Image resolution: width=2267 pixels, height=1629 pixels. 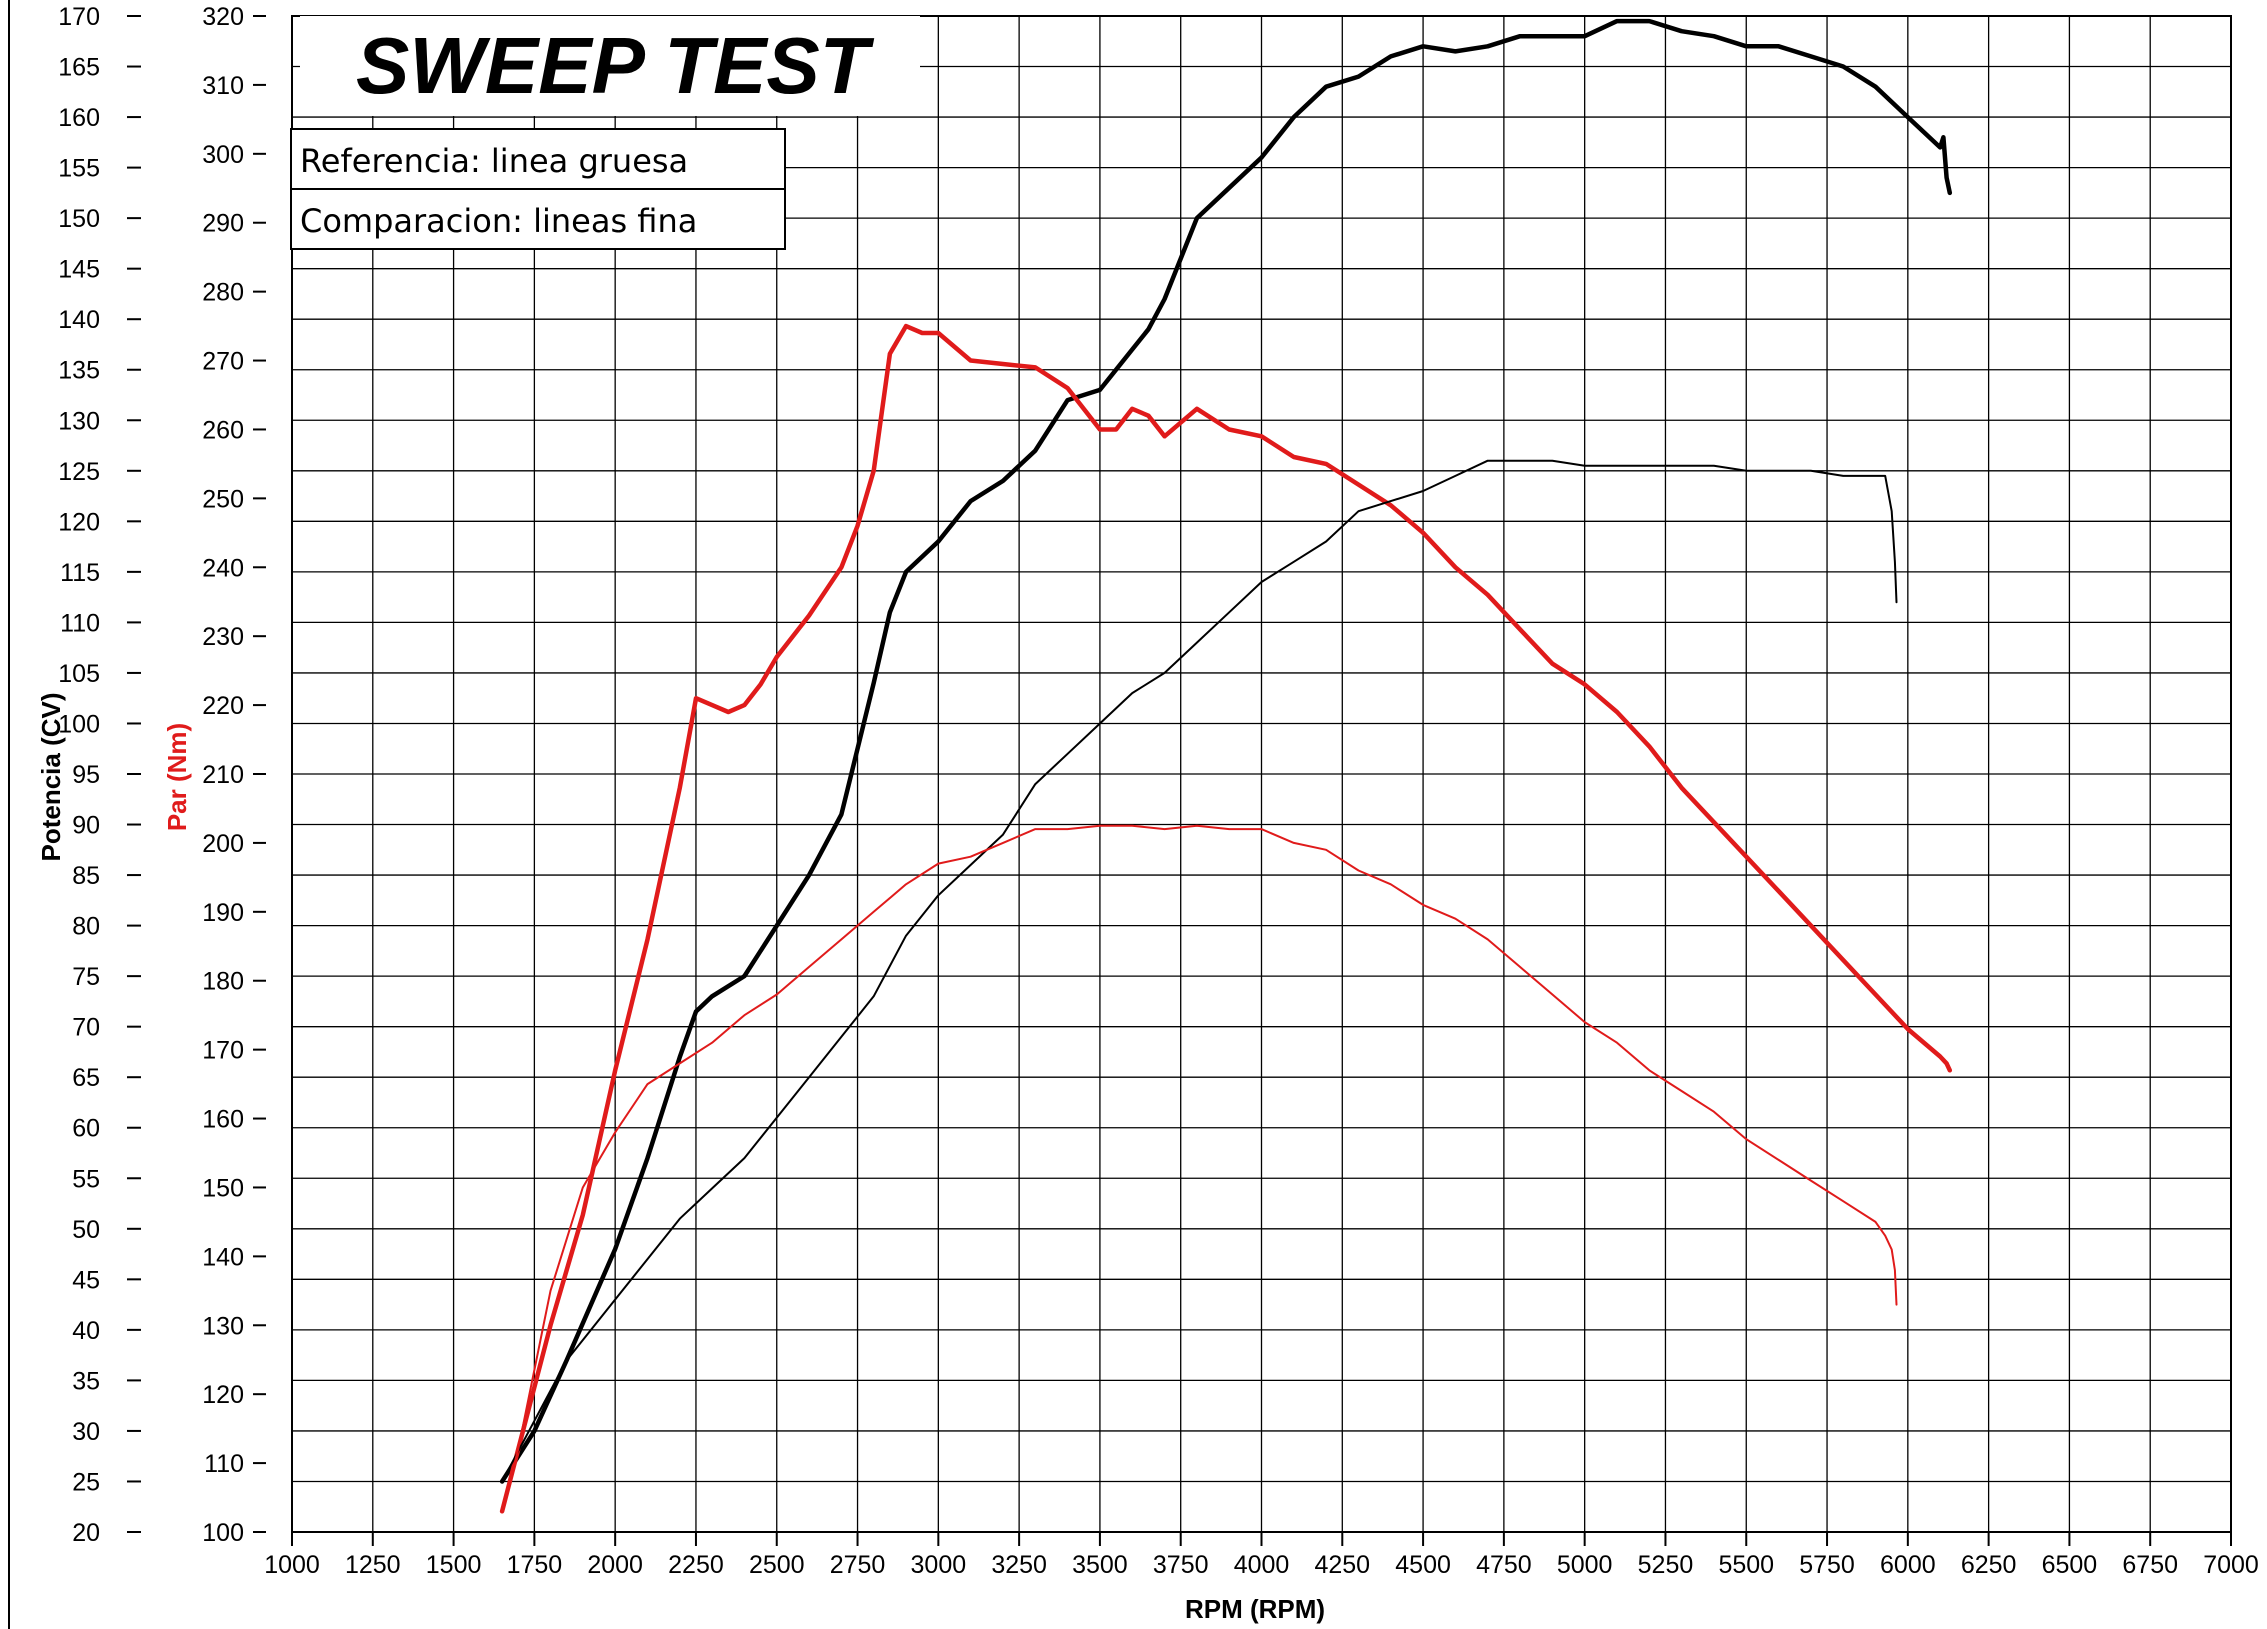 What do you see at coordinates (86, 977) in the screenshot?
I see `left-tick-label: 75` at bounding box center [86, 977].